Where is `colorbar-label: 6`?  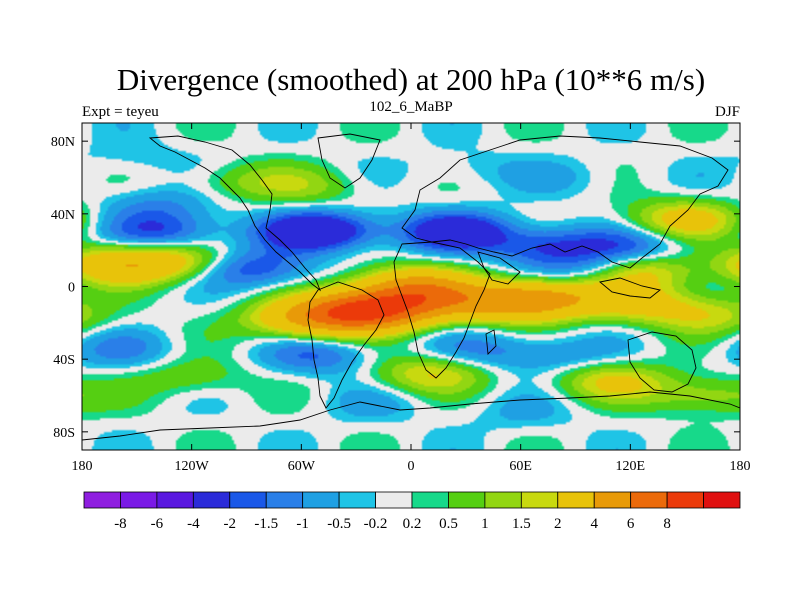
colorbar-label: 6 is located at coordinates (631, 524).